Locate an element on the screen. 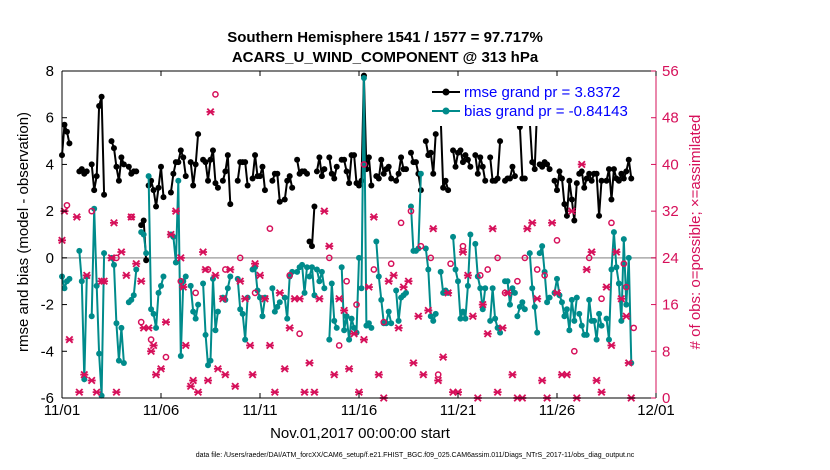 This screenshot has width=830, height=470. y-tick-label: 0 is located at coordinates (50, 258).